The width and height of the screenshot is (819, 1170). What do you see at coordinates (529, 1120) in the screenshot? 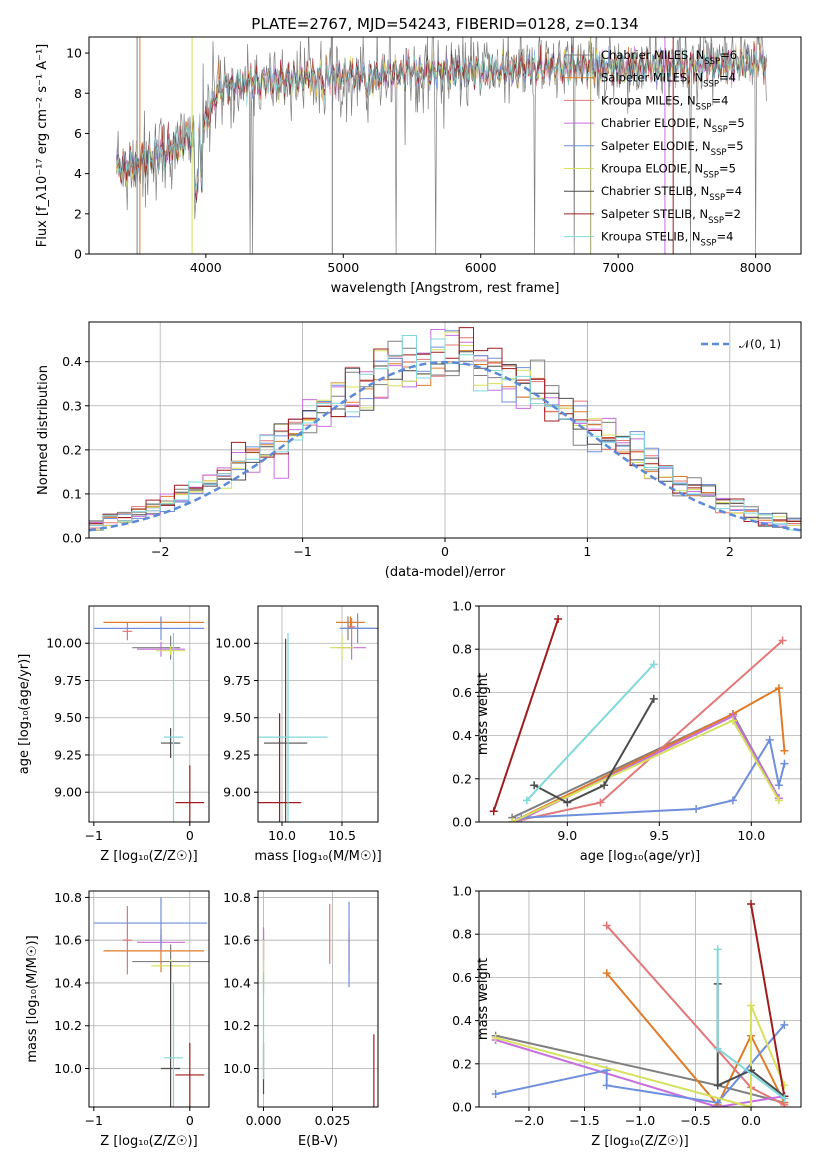
I see `x-tick-label: −2.0` at bounding box center [529, 1120].